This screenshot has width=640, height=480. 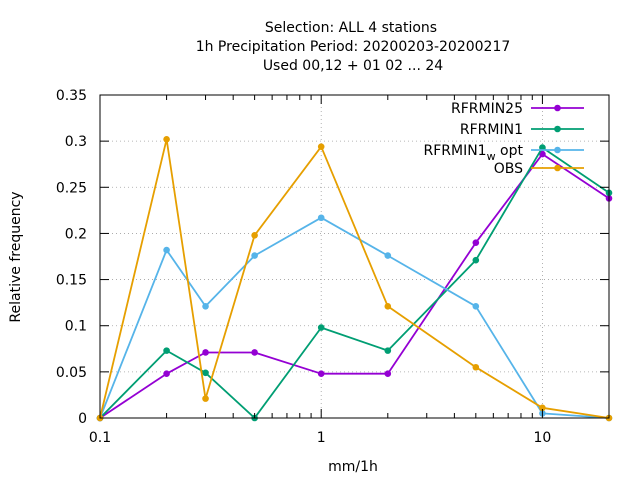 I want to click on chart-title-line-1: Selection: ALL 4 stations, so click(x=351, y=28).